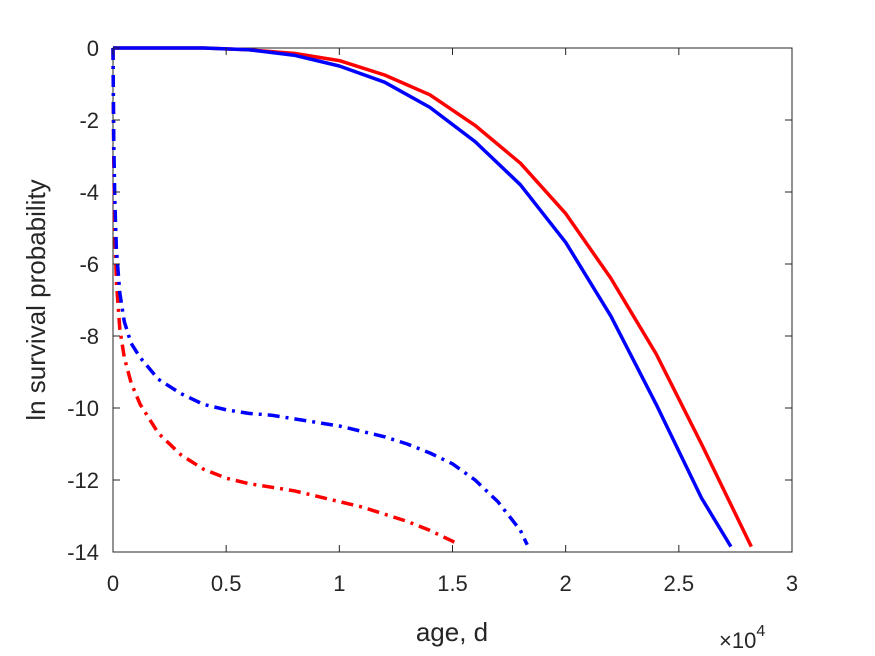 The height and width of the screenshot is (656, 875). What do you see at coordinates (679, 583) in the screenshot?
I see `x-tick-label: 2.5` at bounding box center [679, 583].